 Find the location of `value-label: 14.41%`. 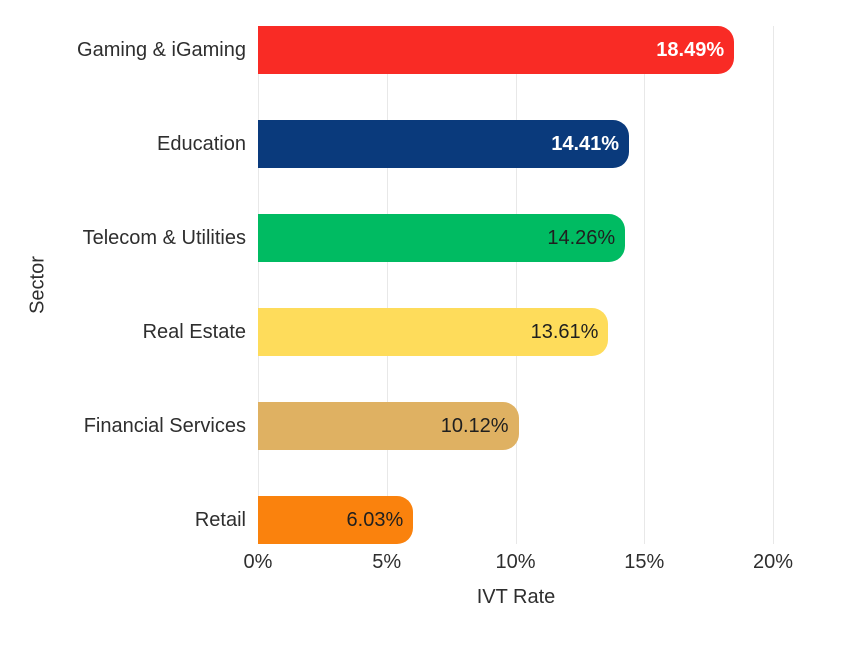

value-label: 14.41% is located at coordinates (585, 143).